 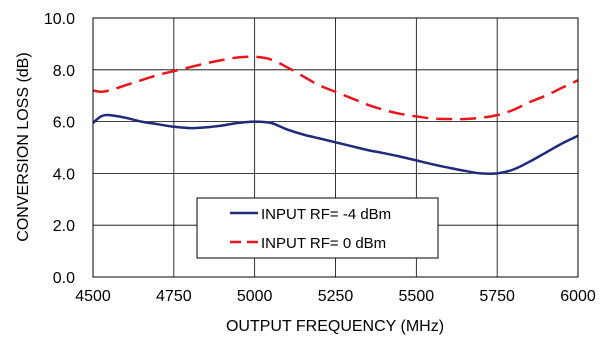 I want to click on y-tick-label: 4.0, so click(x=64, y=174).